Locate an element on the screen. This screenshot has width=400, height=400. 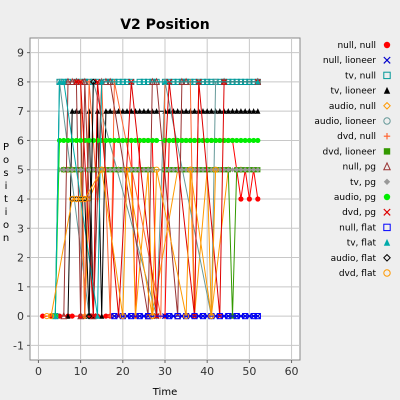
y-tick-label: -1 is located at coordinates (18, 345).